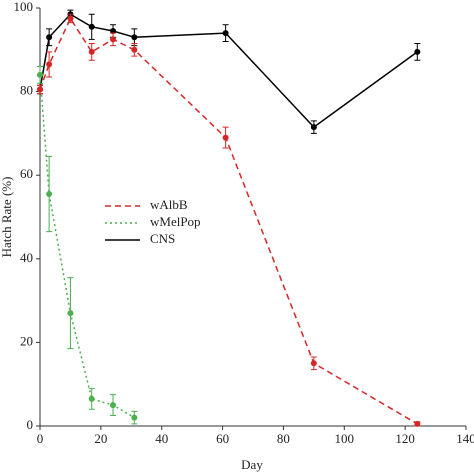  Describe the element at coordinates (87, 246) in the screenshot. I see `series-line` at that location.